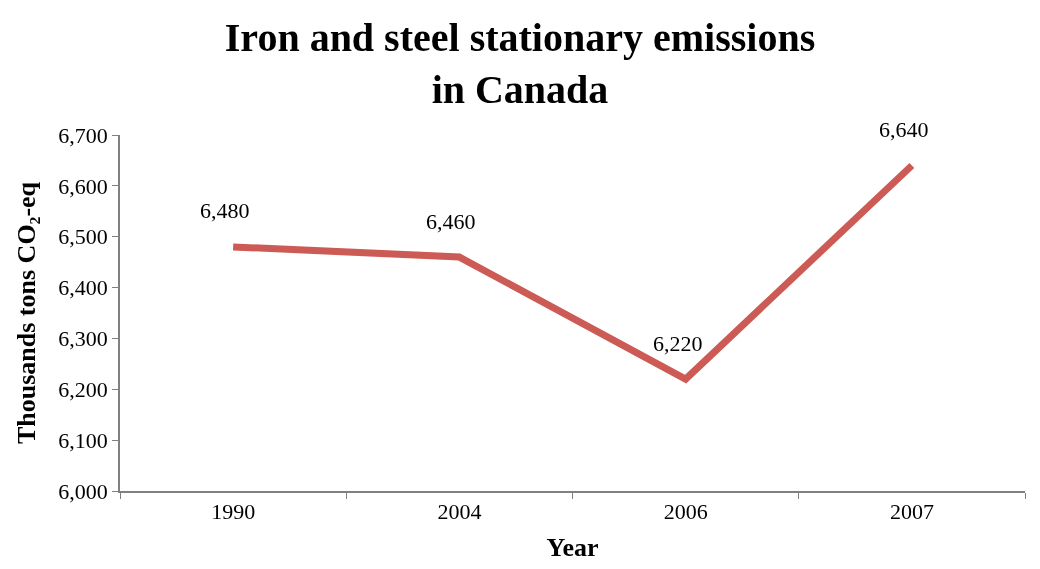  What do you see at coordinates (904, 129) in the screenshot?
I see `data-label: 6,640` at bounding box center [904, 129].